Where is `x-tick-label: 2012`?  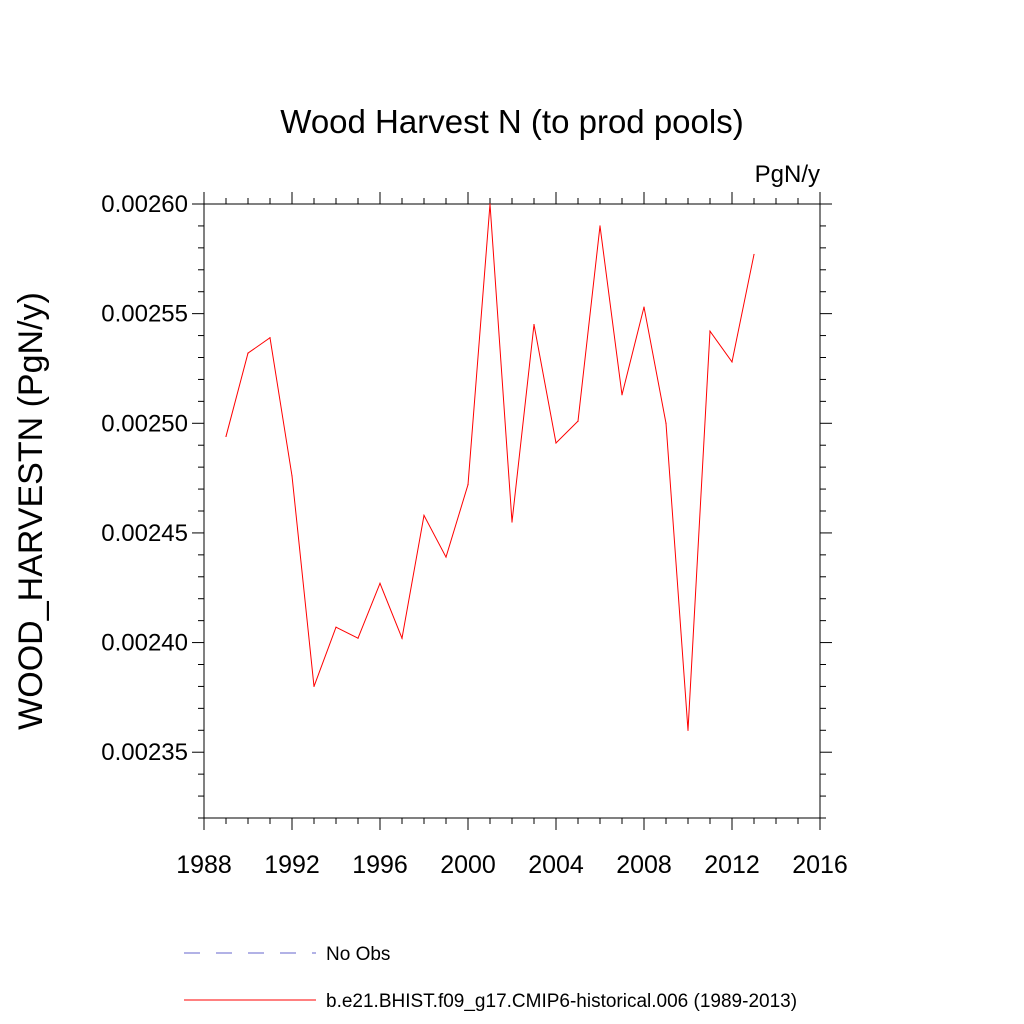
x-tick-label: 2012 is located at coordinates (732, 865).